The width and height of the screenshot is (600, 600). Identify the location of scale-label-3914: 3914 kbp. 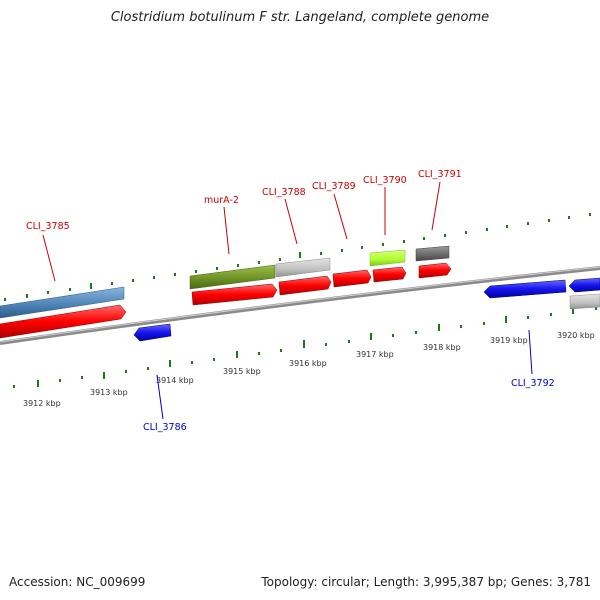
(175, 380).